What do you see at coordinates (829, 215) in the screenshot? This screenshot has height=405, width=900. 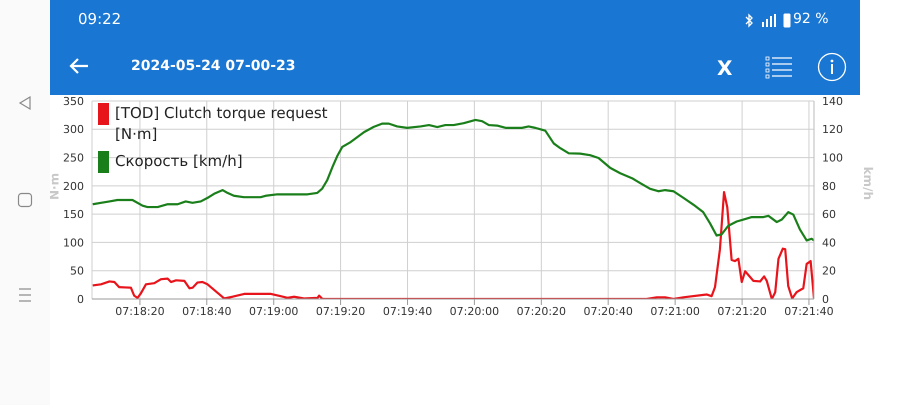 I see `y2-tick-label: 60` at bounding box center [829, 215].